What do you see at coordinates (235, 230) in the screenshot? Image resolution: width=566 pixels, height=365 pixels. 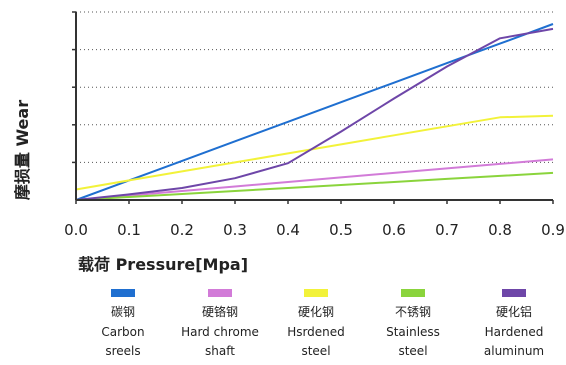 I see `x-tick-label: 0.3` at bounding box center [235, 230].